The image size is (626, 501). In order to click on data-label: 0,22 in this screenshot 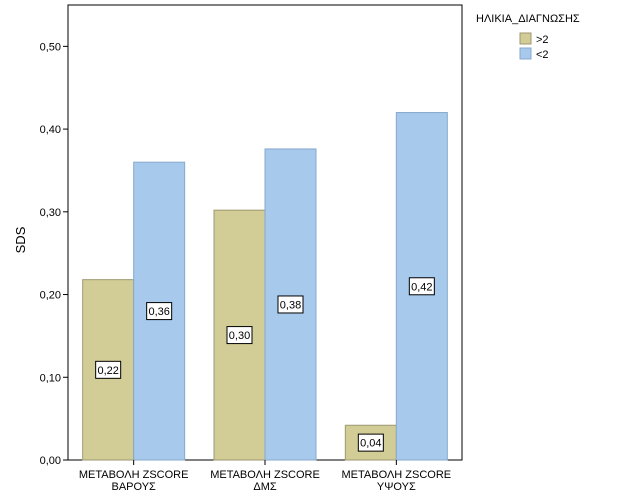, I will do `click(108, 369)`.